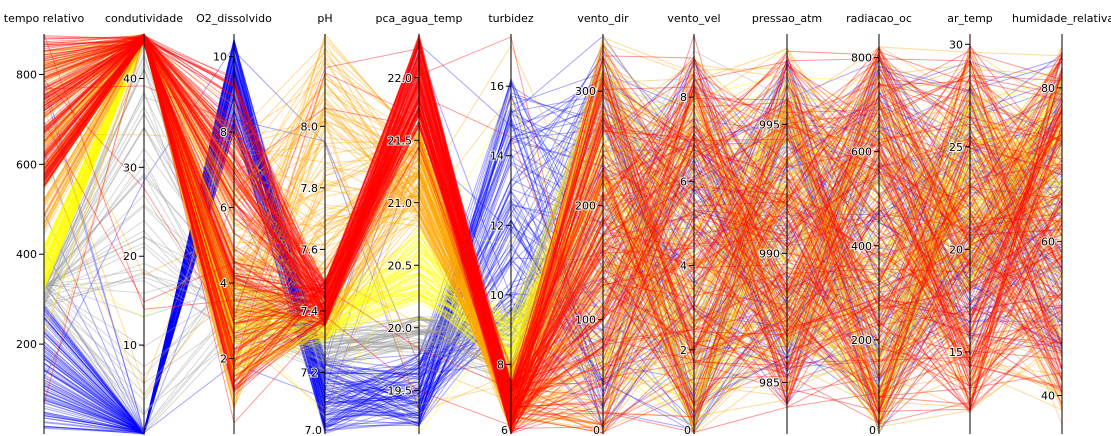 This screenshot has height=436, width=1111. Describe the element at coordinates (970, 223) in the screenshot. I see `axis-ar-temp: ar_temp 15 20 25 30` at that location.